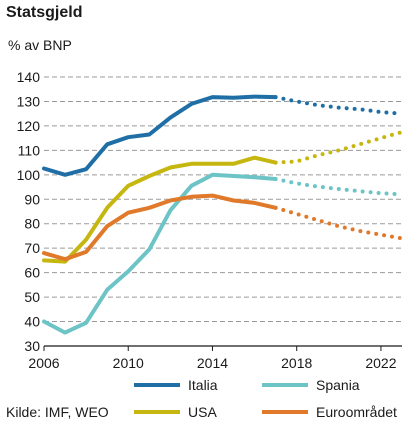 Image resolution: width=414 pixels, height=431 pixels. What do you see at coordinates (29, 150) in the screenshot?
I see `y-tick-label-110: 110` at bounding box center [29, 150].